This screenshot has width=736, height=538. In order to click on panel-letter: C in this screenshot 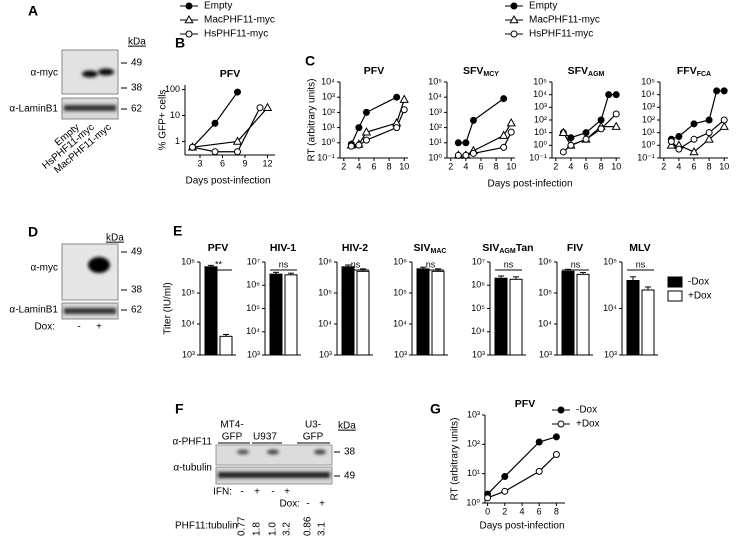, I will do `click(310, 61)`.